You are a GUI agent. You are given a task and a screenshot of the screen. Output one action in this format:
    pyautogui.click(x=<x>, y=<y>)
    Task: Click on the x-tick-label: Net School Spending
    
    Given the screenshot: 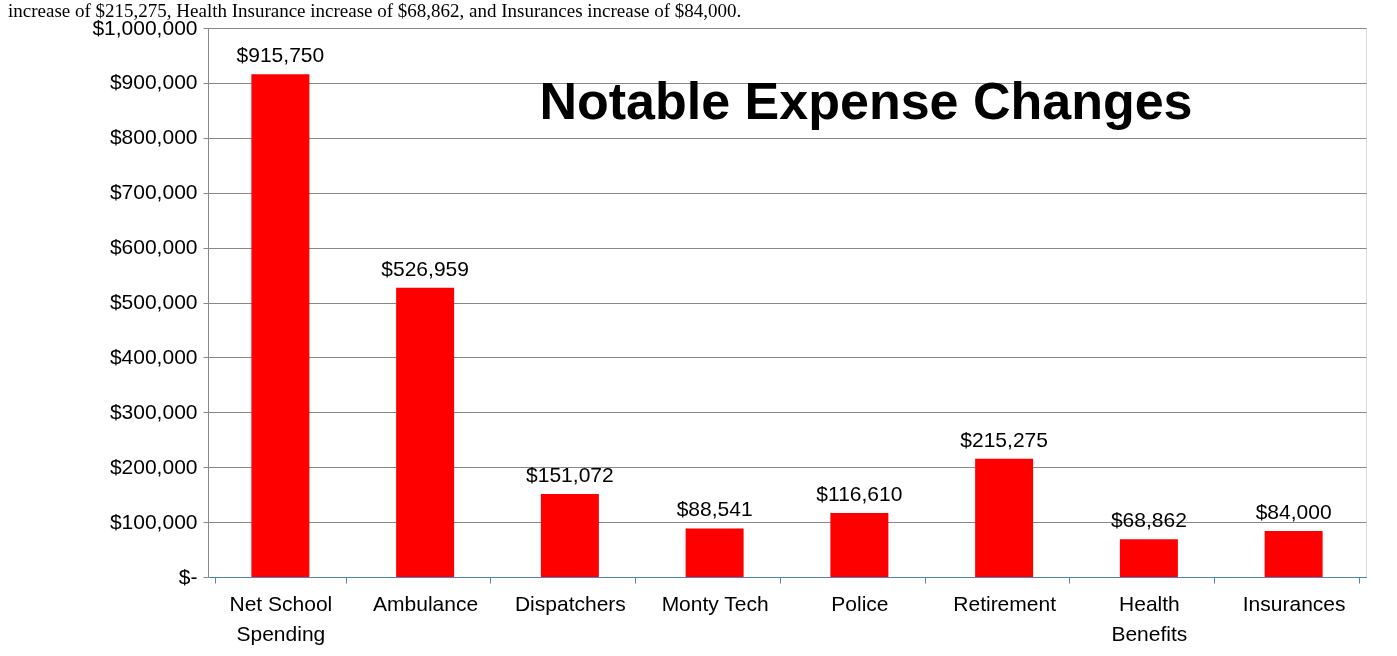 What is the action you would take?
    pyautogui.click(x=281, y=618)
    